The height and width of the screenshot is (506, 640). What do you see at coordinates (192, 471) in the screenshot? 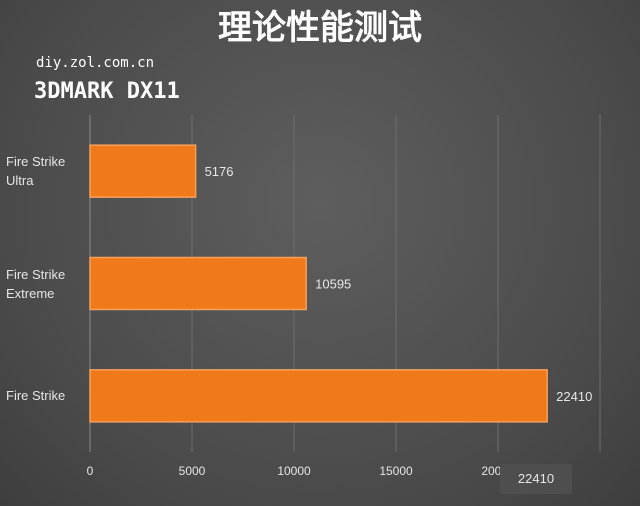
I see `x-tick-label: 5000` at bounding box center [192, 471].